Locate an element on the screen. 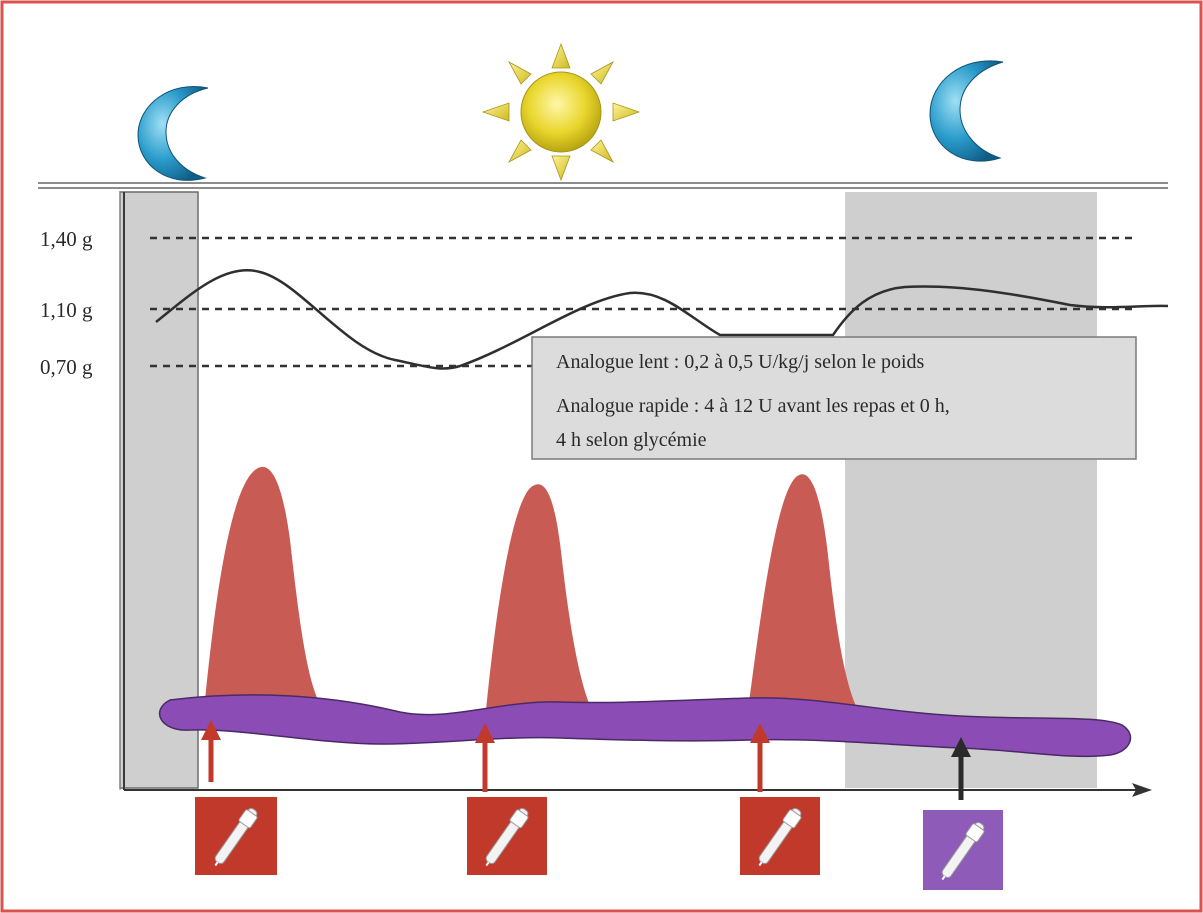 Image resolution: width=1203 pixels, height=913 pixels. threshold-label-1-40: 1,40 g is located at coordinates (66, 239).